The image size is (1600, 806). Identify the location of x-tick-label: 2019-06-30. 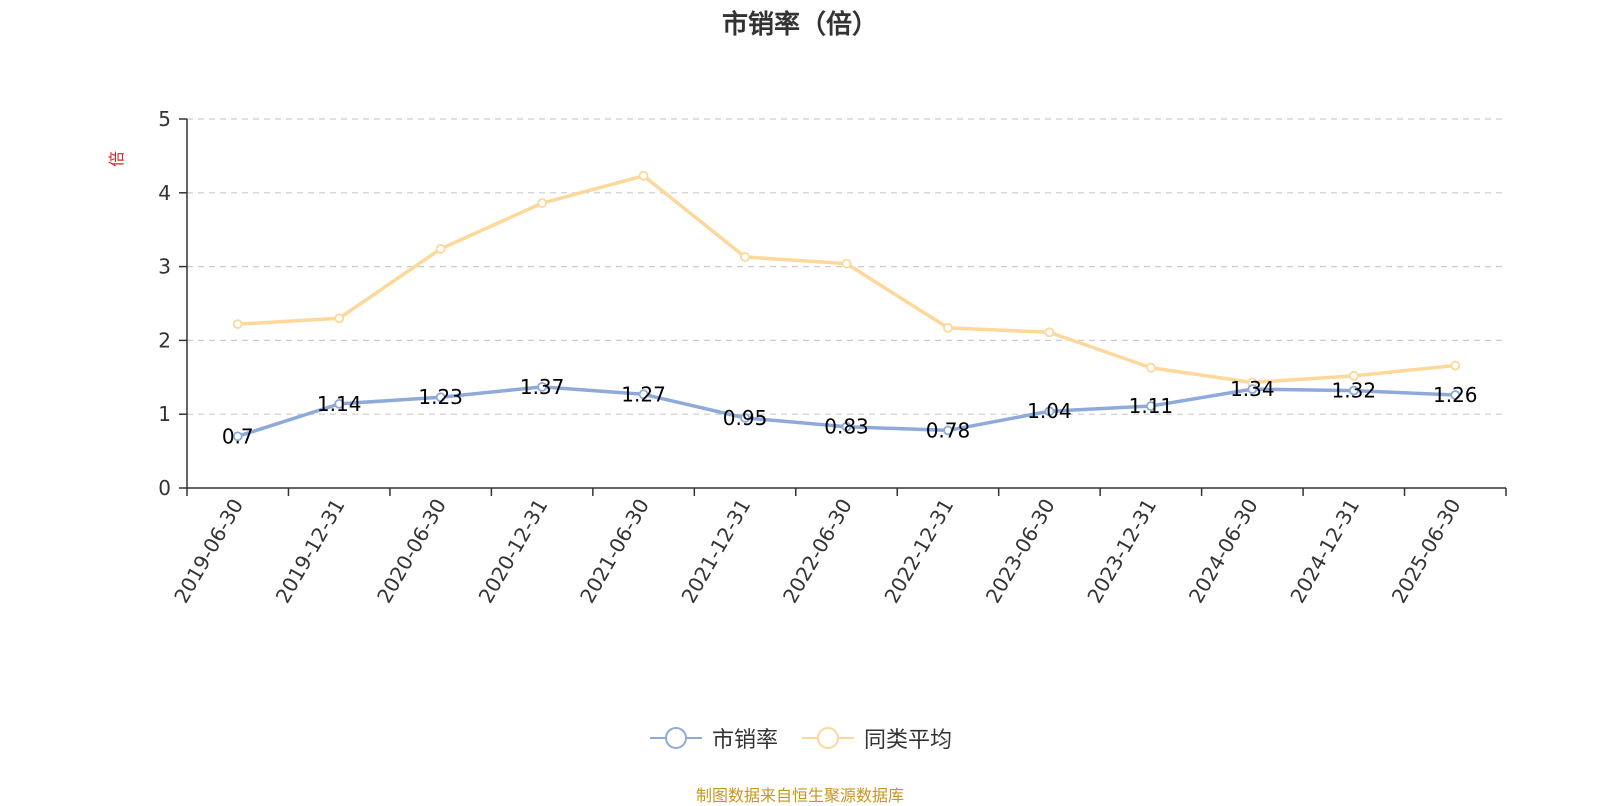
(208, 551).